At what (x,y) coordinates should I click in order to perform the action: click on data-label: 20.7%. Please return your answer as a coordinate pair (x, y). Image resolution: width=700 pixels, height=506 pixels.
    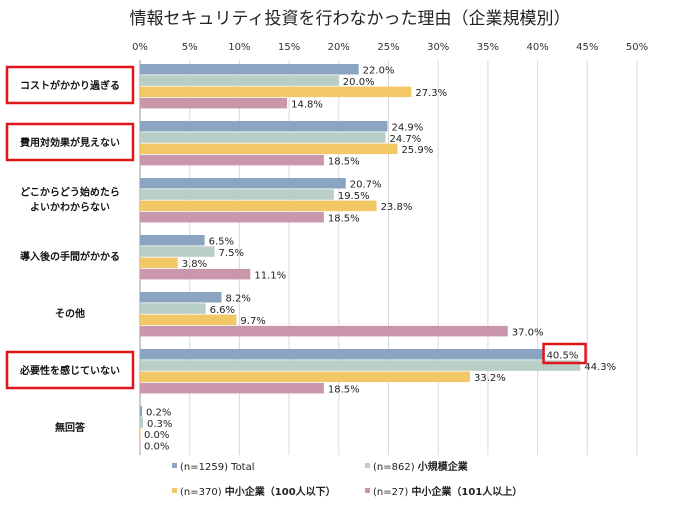
    Looking at the image, I should click on (366, 185).